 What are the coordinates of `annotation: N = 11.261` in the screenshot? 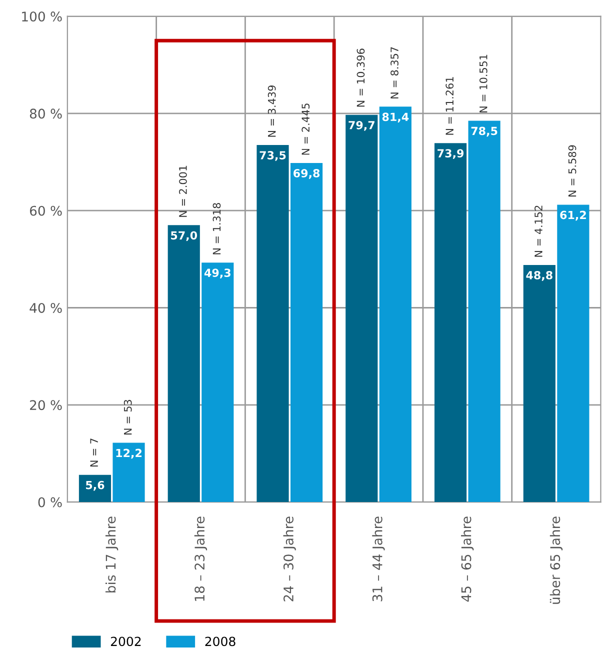 It's located at (450, 106).